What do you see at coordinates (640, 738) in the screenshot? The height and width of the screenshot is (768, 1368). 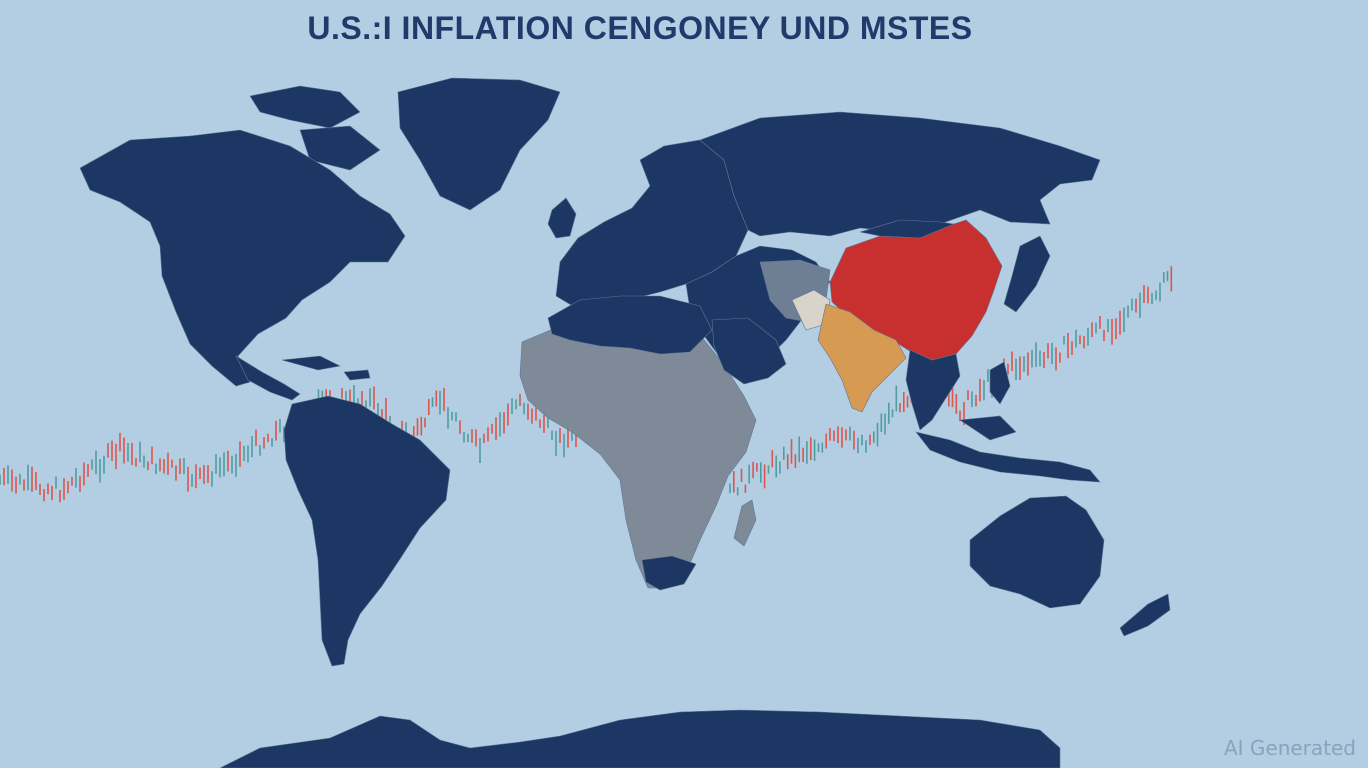 I see `region-antarctica` at bounding box center [640, 738].